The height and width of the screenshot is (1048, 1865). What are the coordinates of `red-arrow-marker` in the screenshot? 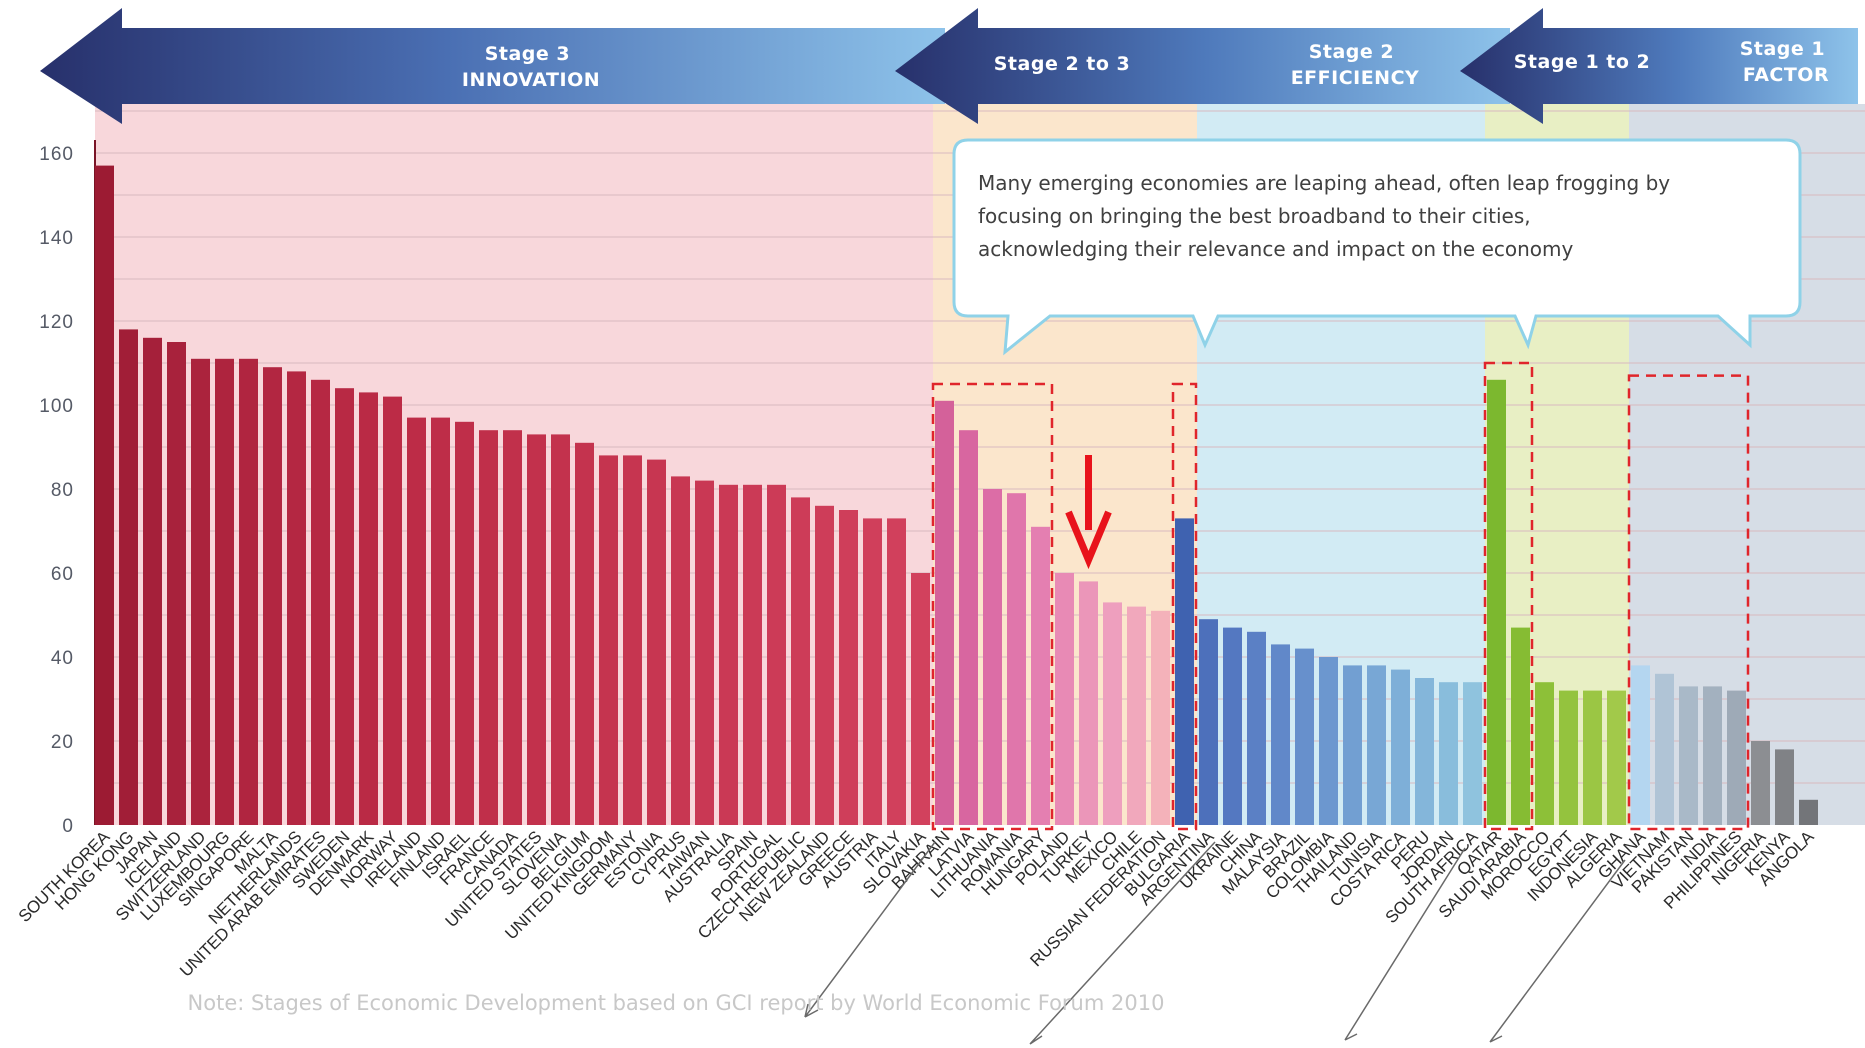 It's located at (1088, 512).